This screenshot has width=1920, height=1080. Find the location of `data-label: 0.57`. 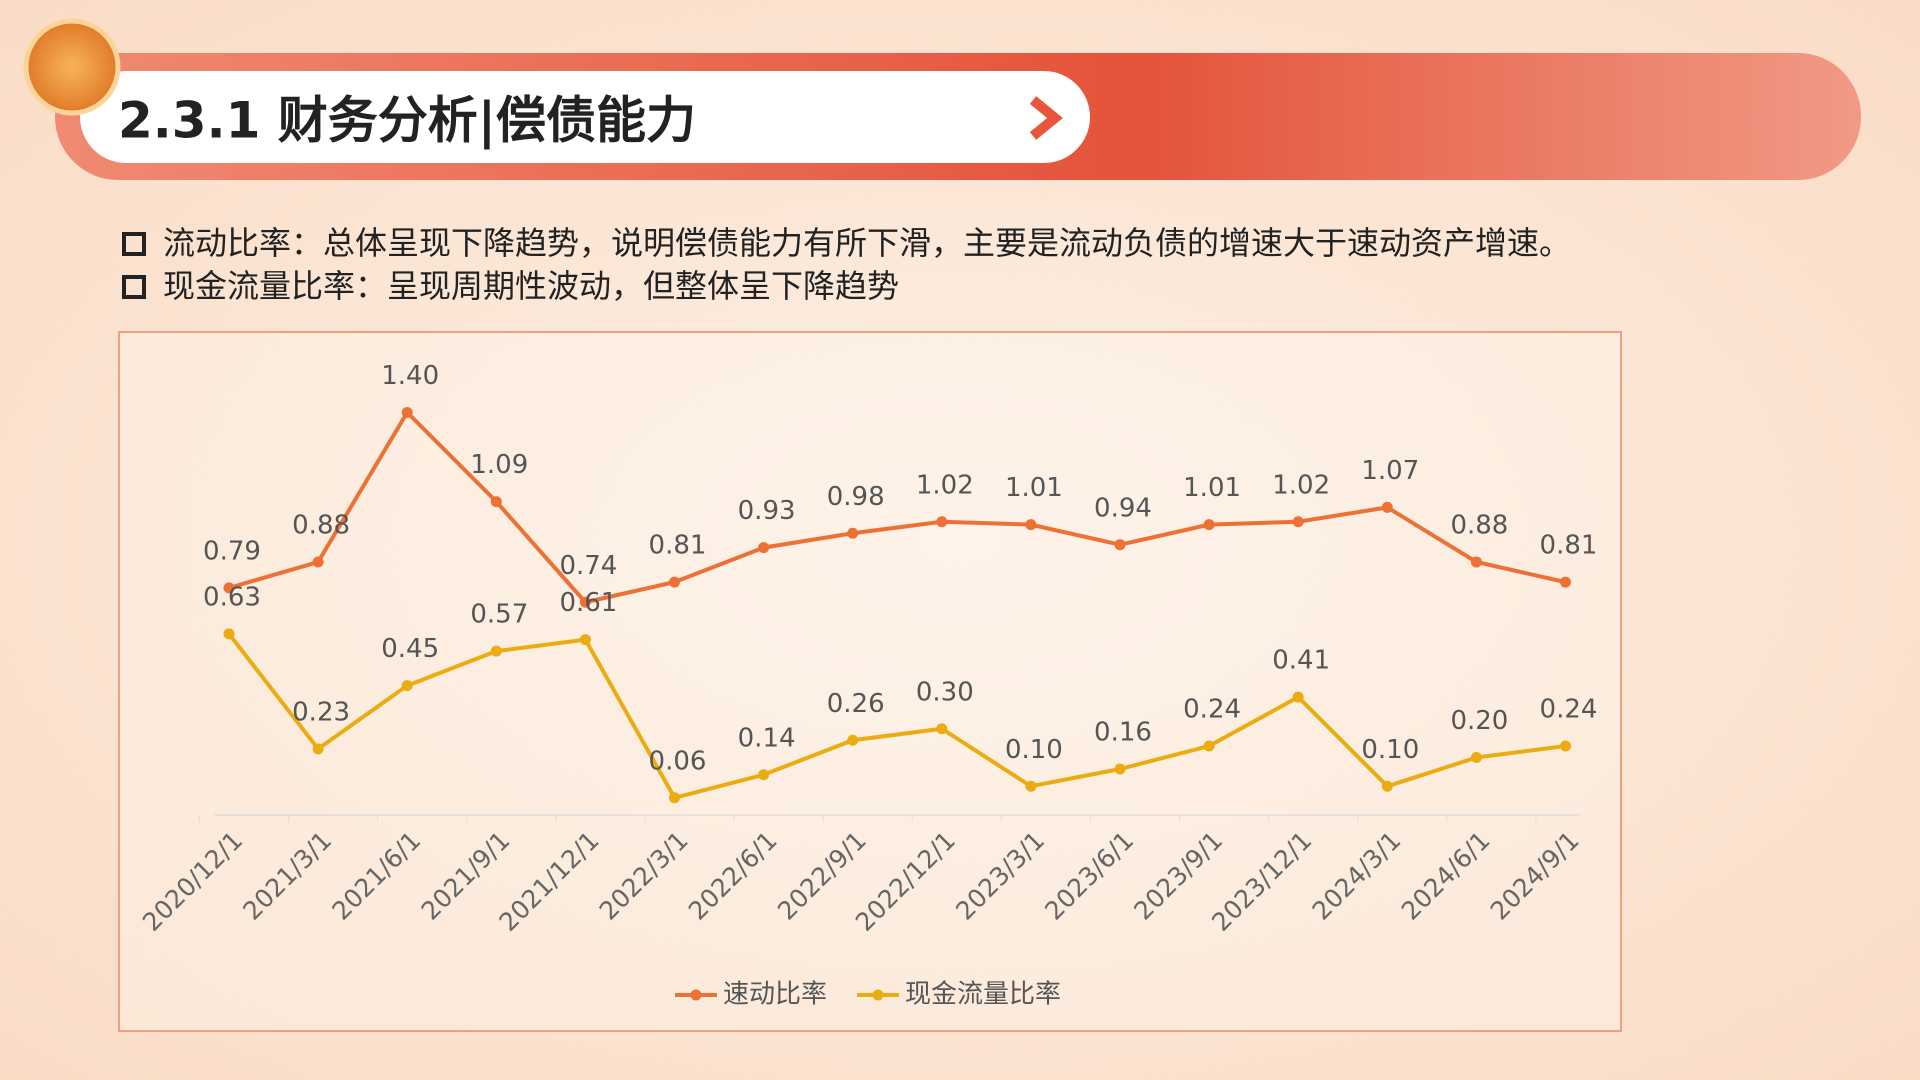

data-label: 0.57 is located at coordinates (499, 615).